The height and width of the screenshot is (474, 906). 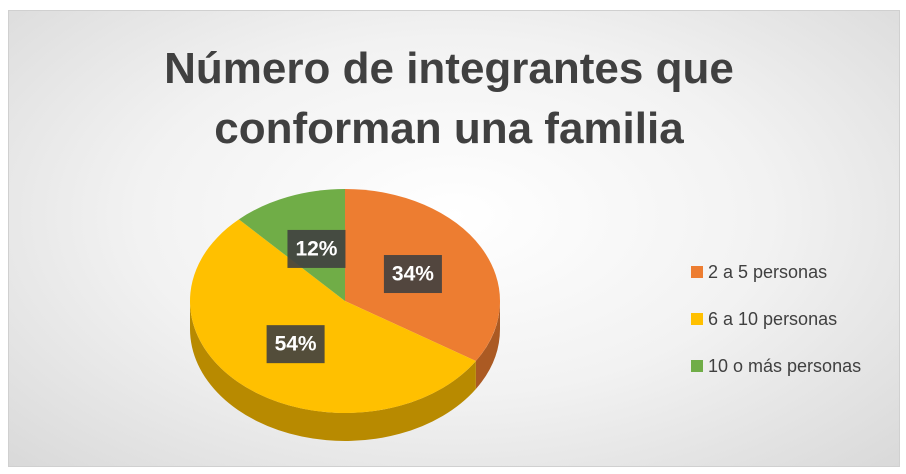 I want to click on data-label: 54%, so click(x=296, y=344).